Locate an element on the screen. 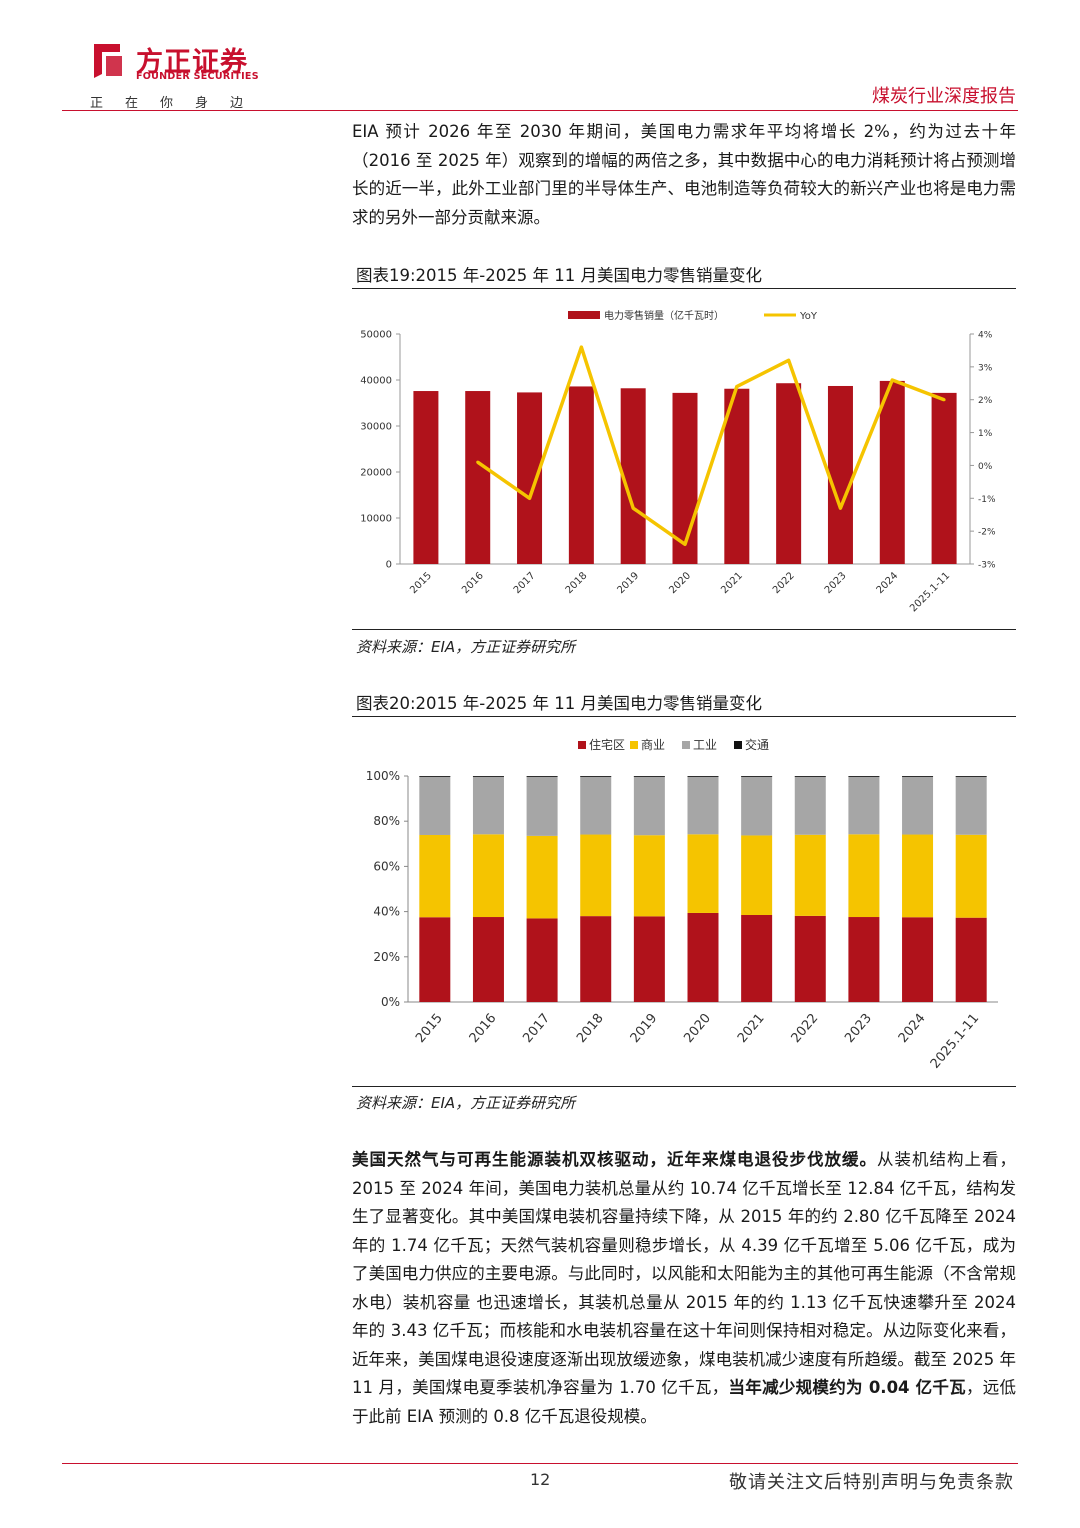 The image size is (1080, 1528). chart1-legend: 电力零售销量（亿千瓦时） YoY is located at coordinates (693, 315).